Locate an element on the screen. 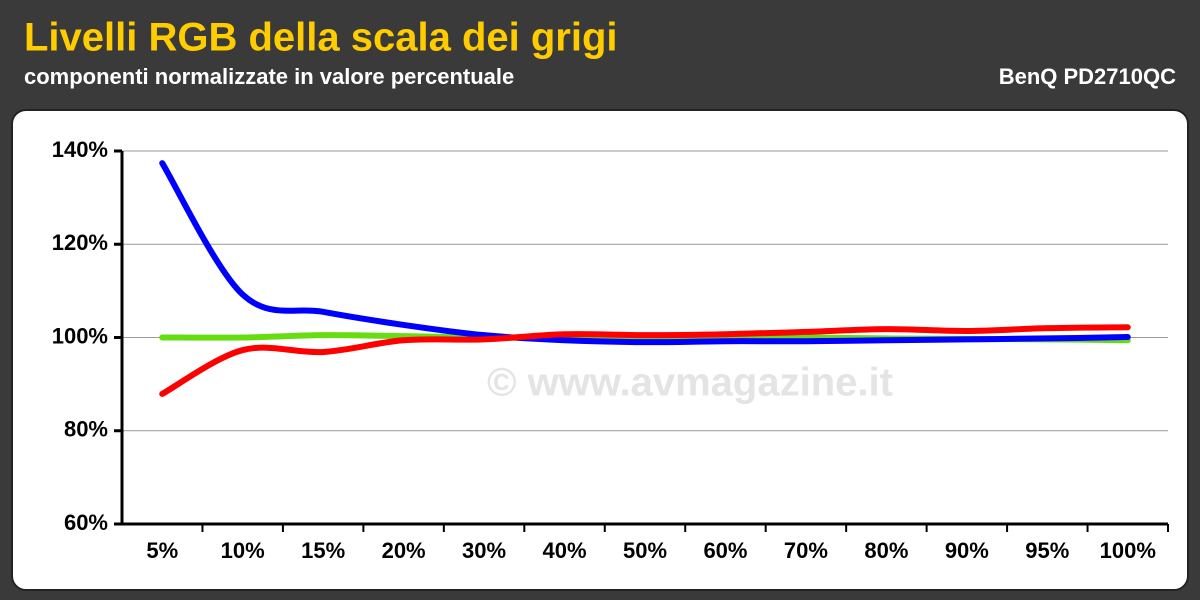 The height and width of the screenshot is (600, 1200). x-tick-label: 90% is located at coordinates (967, 550).